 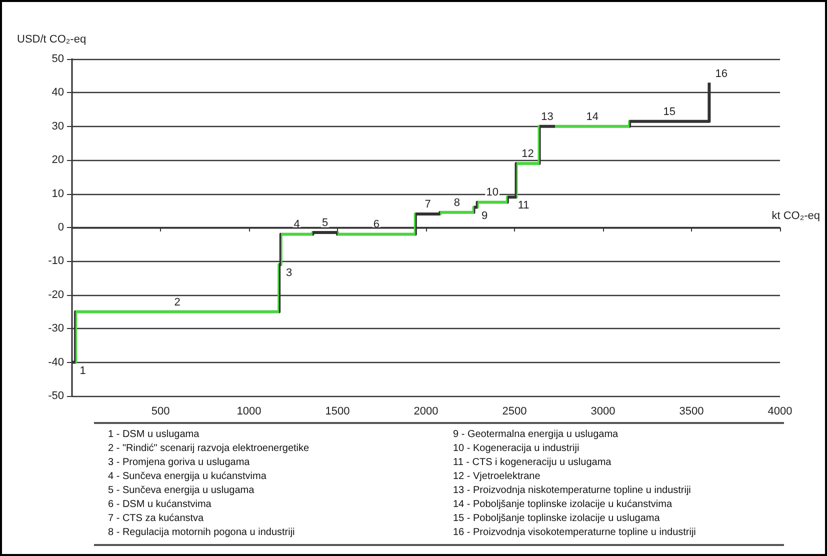 What do you see at coordinates (56, 294) in the screenshot?
I see `y-tick-label: -20` at bounding box center [56, 294].